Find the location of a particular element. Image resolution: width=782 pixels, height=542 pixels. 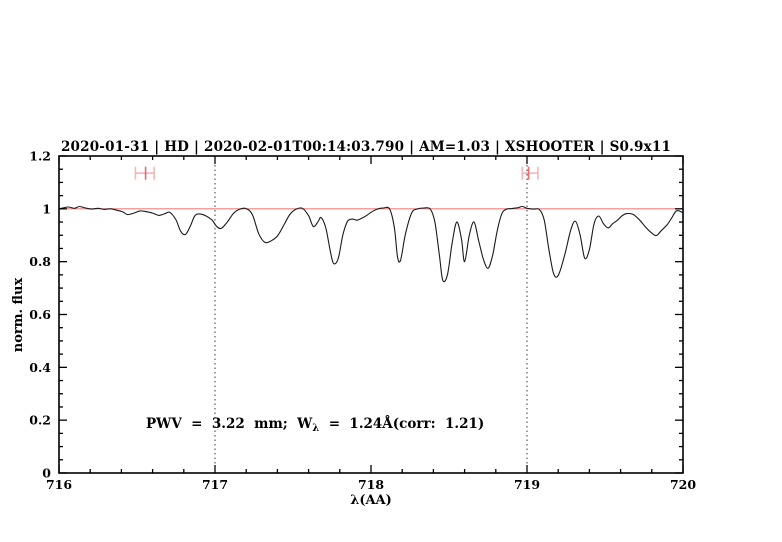

x-tick-label: 718 is located at coordinates (371, 484).